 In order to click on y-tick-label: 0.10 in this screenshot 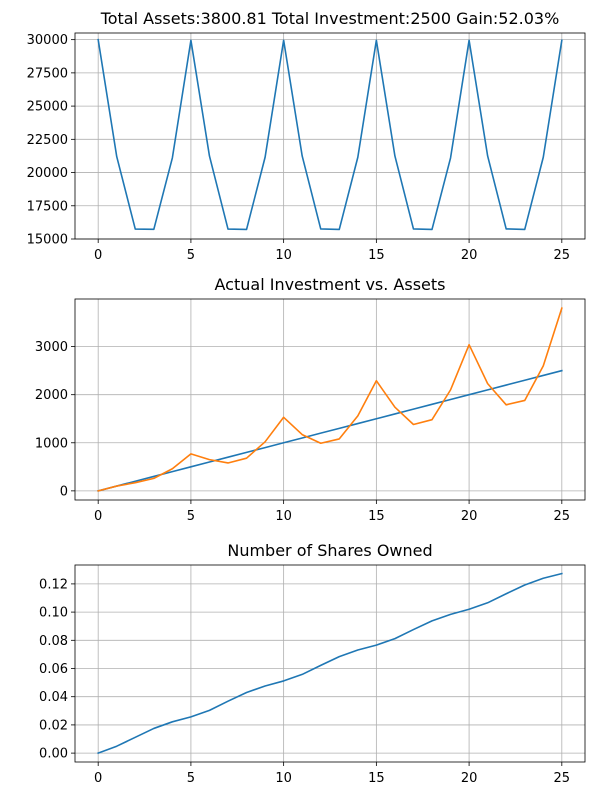, I will do `click(53, 613)`.